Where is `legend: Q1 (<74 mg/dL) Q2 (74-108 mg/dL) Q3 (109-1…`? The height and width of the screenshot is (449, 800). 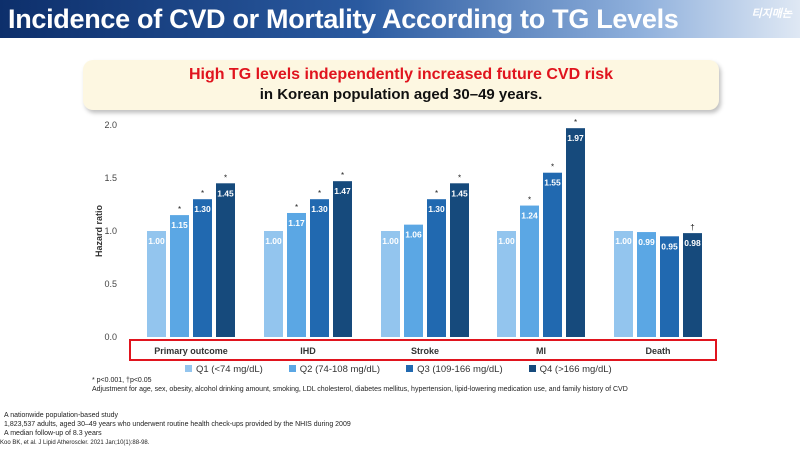 legend: Q1 (<74 mg/dL) Q2 (74-108 mg/dL) Q3 (109-1… is located at coordinates (398, 369).